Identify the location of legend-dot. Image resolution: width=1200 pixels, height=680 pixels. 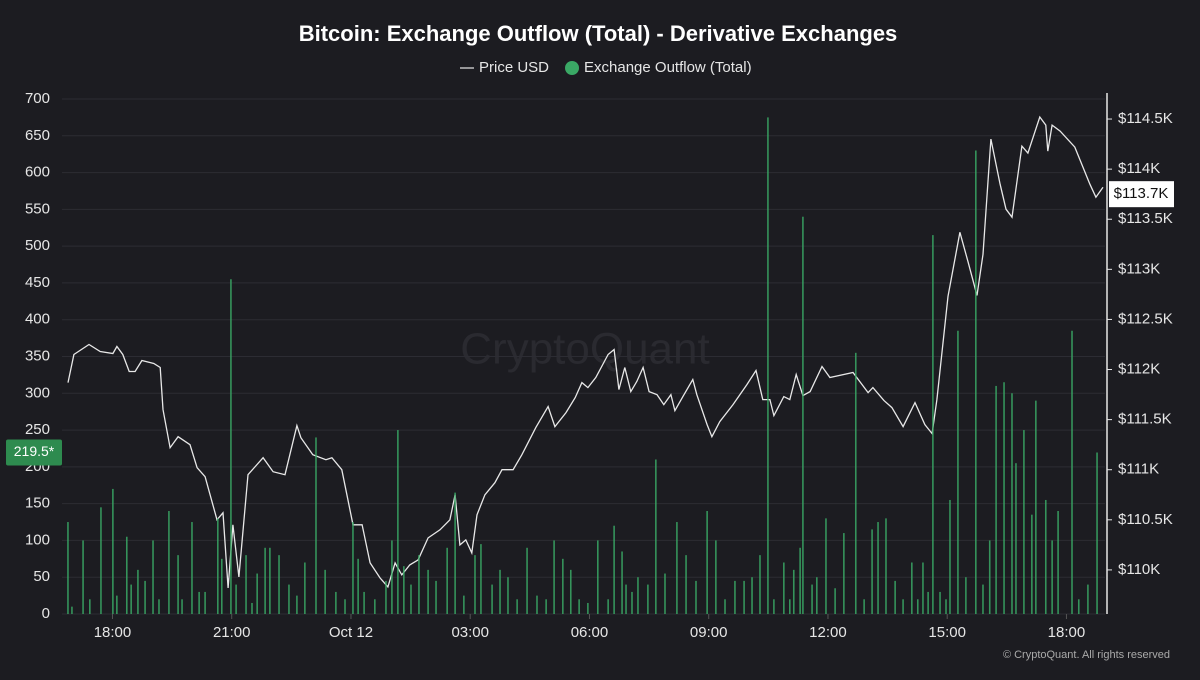
(572, 68).